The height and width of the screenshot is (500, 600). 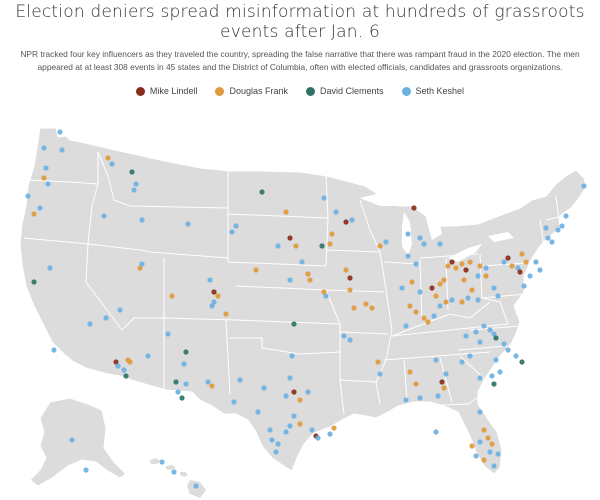 I want to click on border-ks-ok, so click(x=288, y=322).